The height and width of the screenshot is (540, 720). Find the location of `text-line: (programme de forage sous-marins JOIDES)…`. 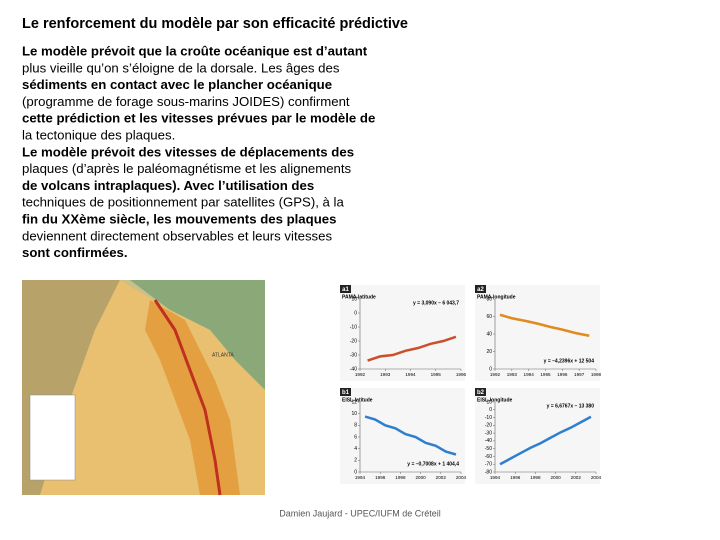

text-line: (programme de forage sous-marins JOIDES)… is located at coordinates (186, 101).